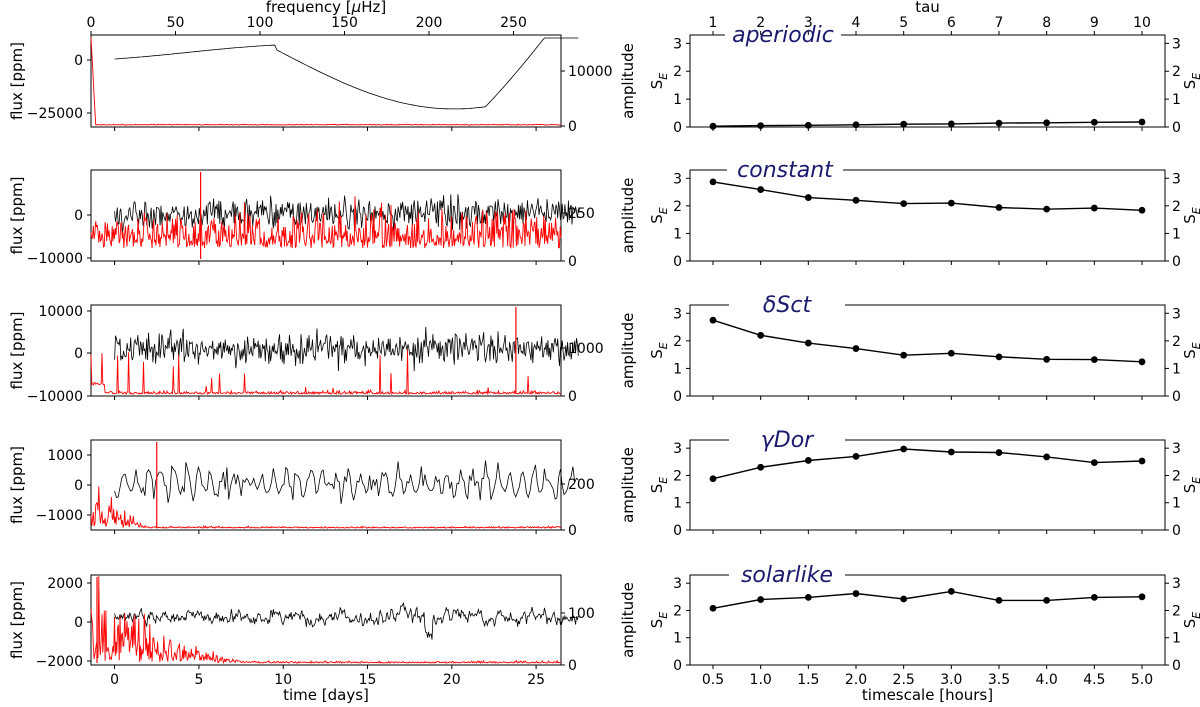 The width and height of the screenshot is (1200, 707). I want to click on se-tick-label-right: 0, so click(1176, 262).